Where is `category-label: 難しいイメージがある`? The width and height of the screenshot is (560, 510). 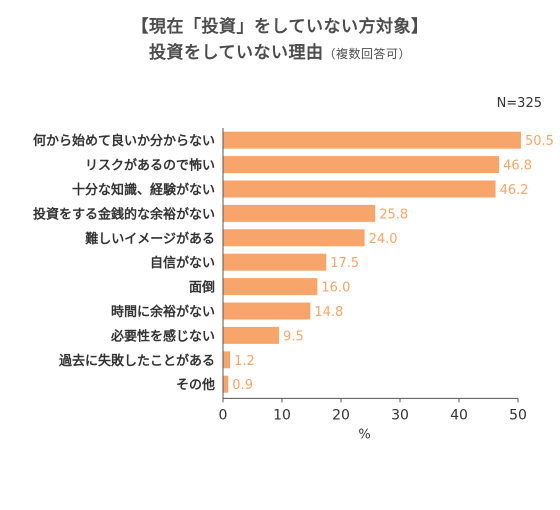 category-label: 難しいイメージがある is located at coordinates (150, 239).